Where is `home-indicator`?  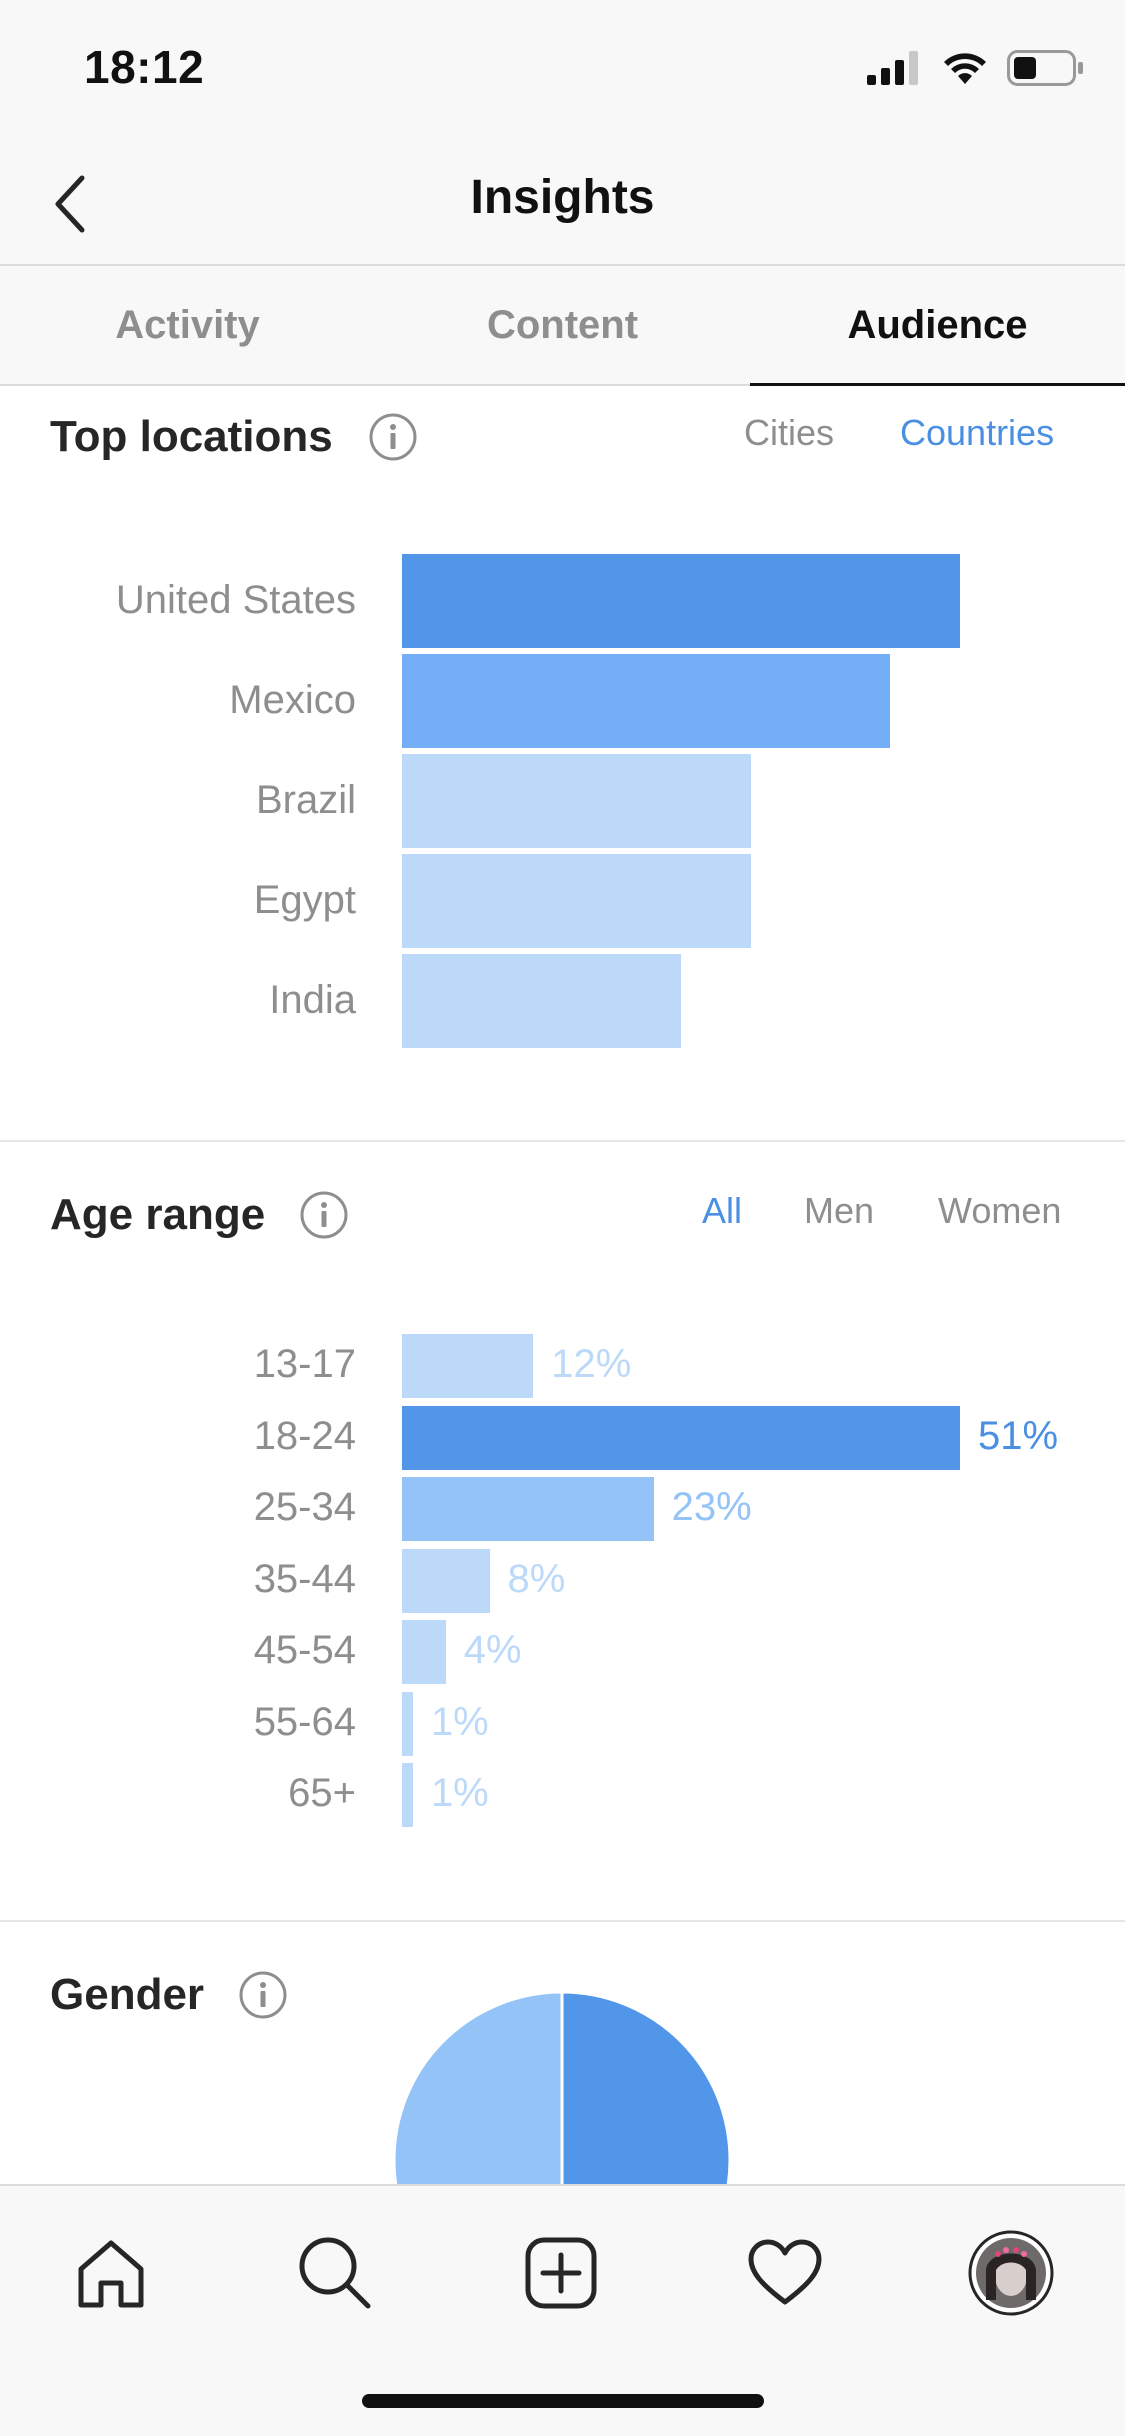 home-indicator is located at coordinates (563, 2401).